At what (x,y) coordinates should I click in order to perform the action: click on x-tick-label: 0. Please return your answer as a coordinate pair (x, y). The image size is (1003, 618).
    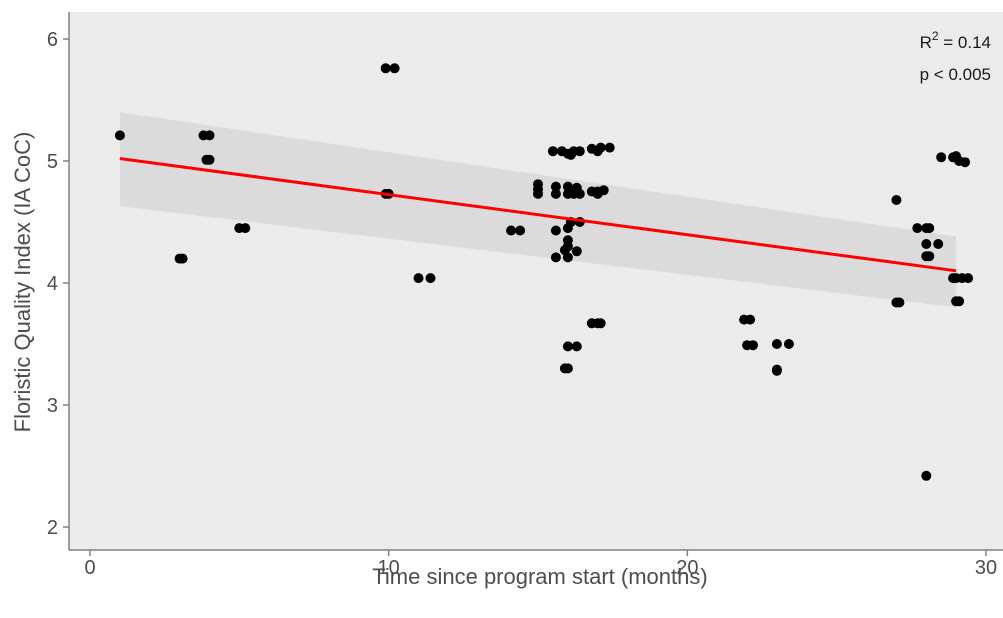
    Looking at the image, I should click on (89, 568).